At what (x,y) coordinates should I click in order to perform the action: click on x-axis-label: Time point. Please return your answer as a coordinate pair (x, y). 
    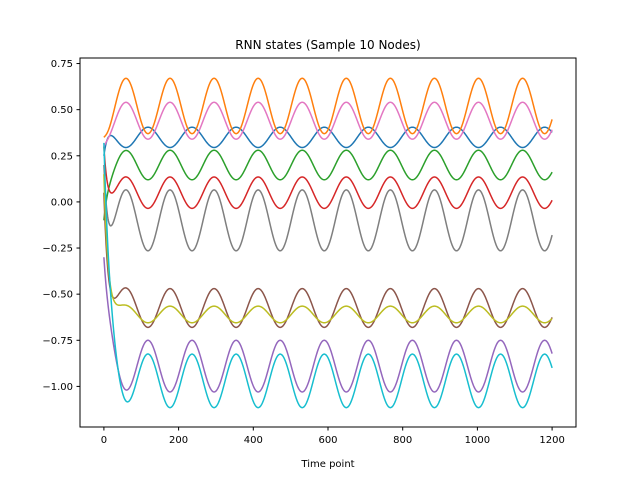
    Looking at the image, I should click on (327, 464).